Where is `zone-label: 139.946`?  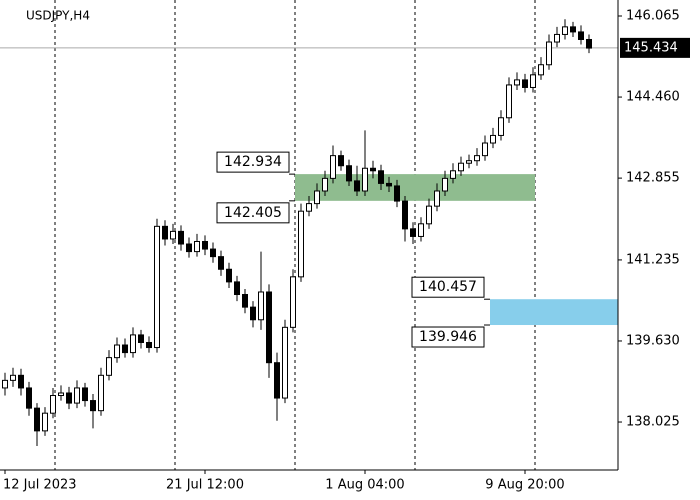 zone-label: 139.946 is located at coordinates (448, 337).